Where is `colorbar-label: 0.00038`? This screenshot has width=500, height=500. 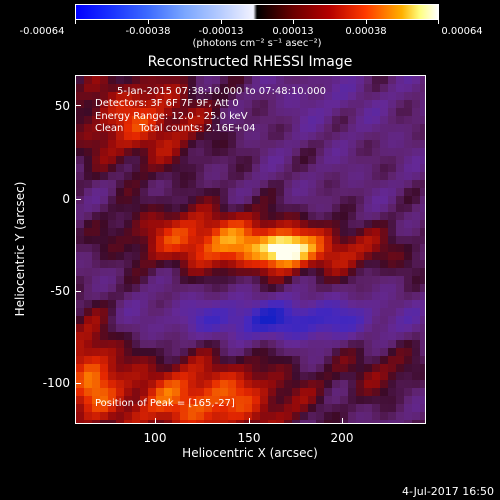 colorbar-label: 0.00038 is located at coordinates (366, 31).